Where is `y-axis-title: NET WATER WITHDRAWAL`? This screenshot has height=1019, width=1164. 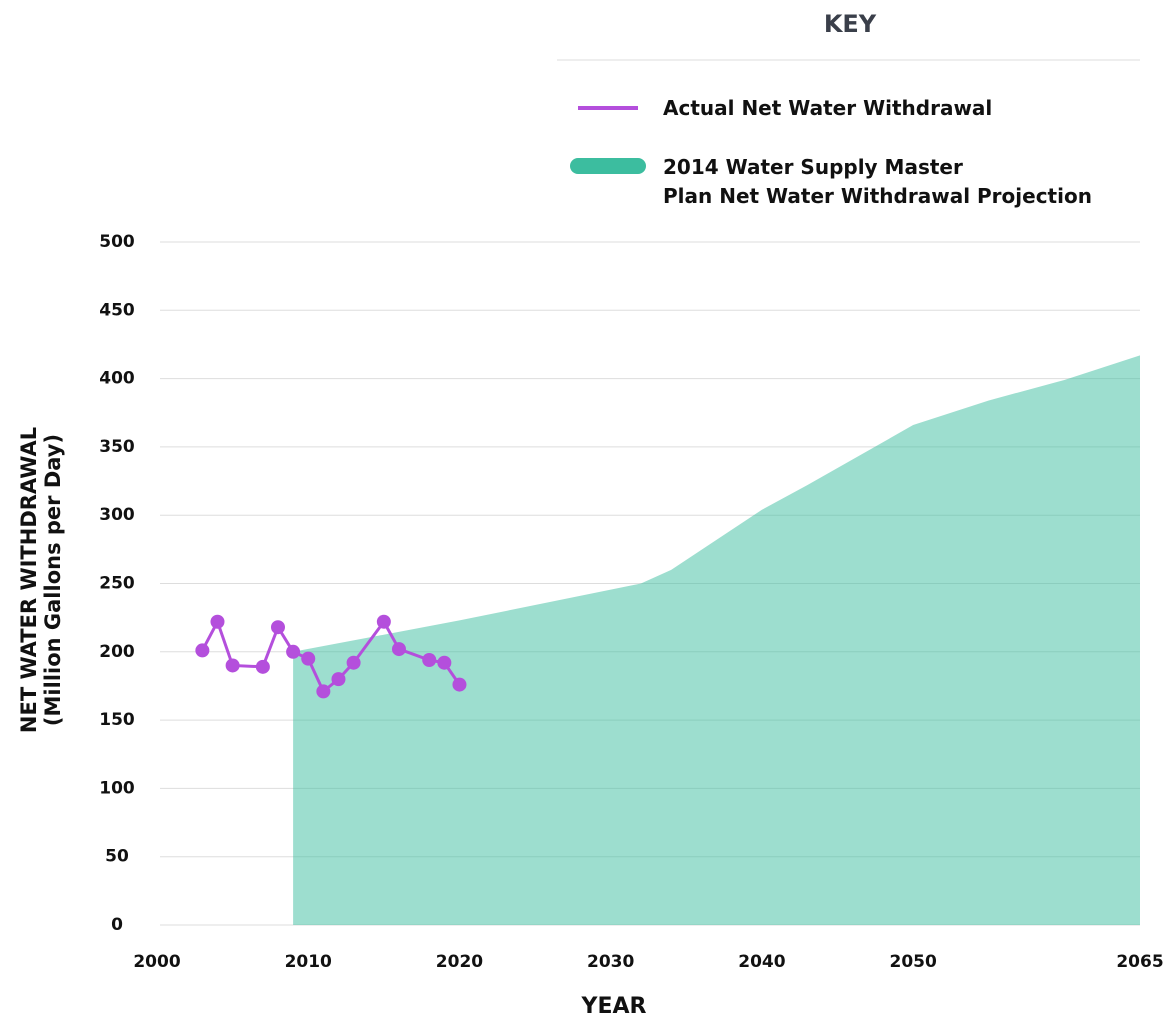 y-axis-title: NET WATER WITHDRAWAL is located at coordinates (29, 580).